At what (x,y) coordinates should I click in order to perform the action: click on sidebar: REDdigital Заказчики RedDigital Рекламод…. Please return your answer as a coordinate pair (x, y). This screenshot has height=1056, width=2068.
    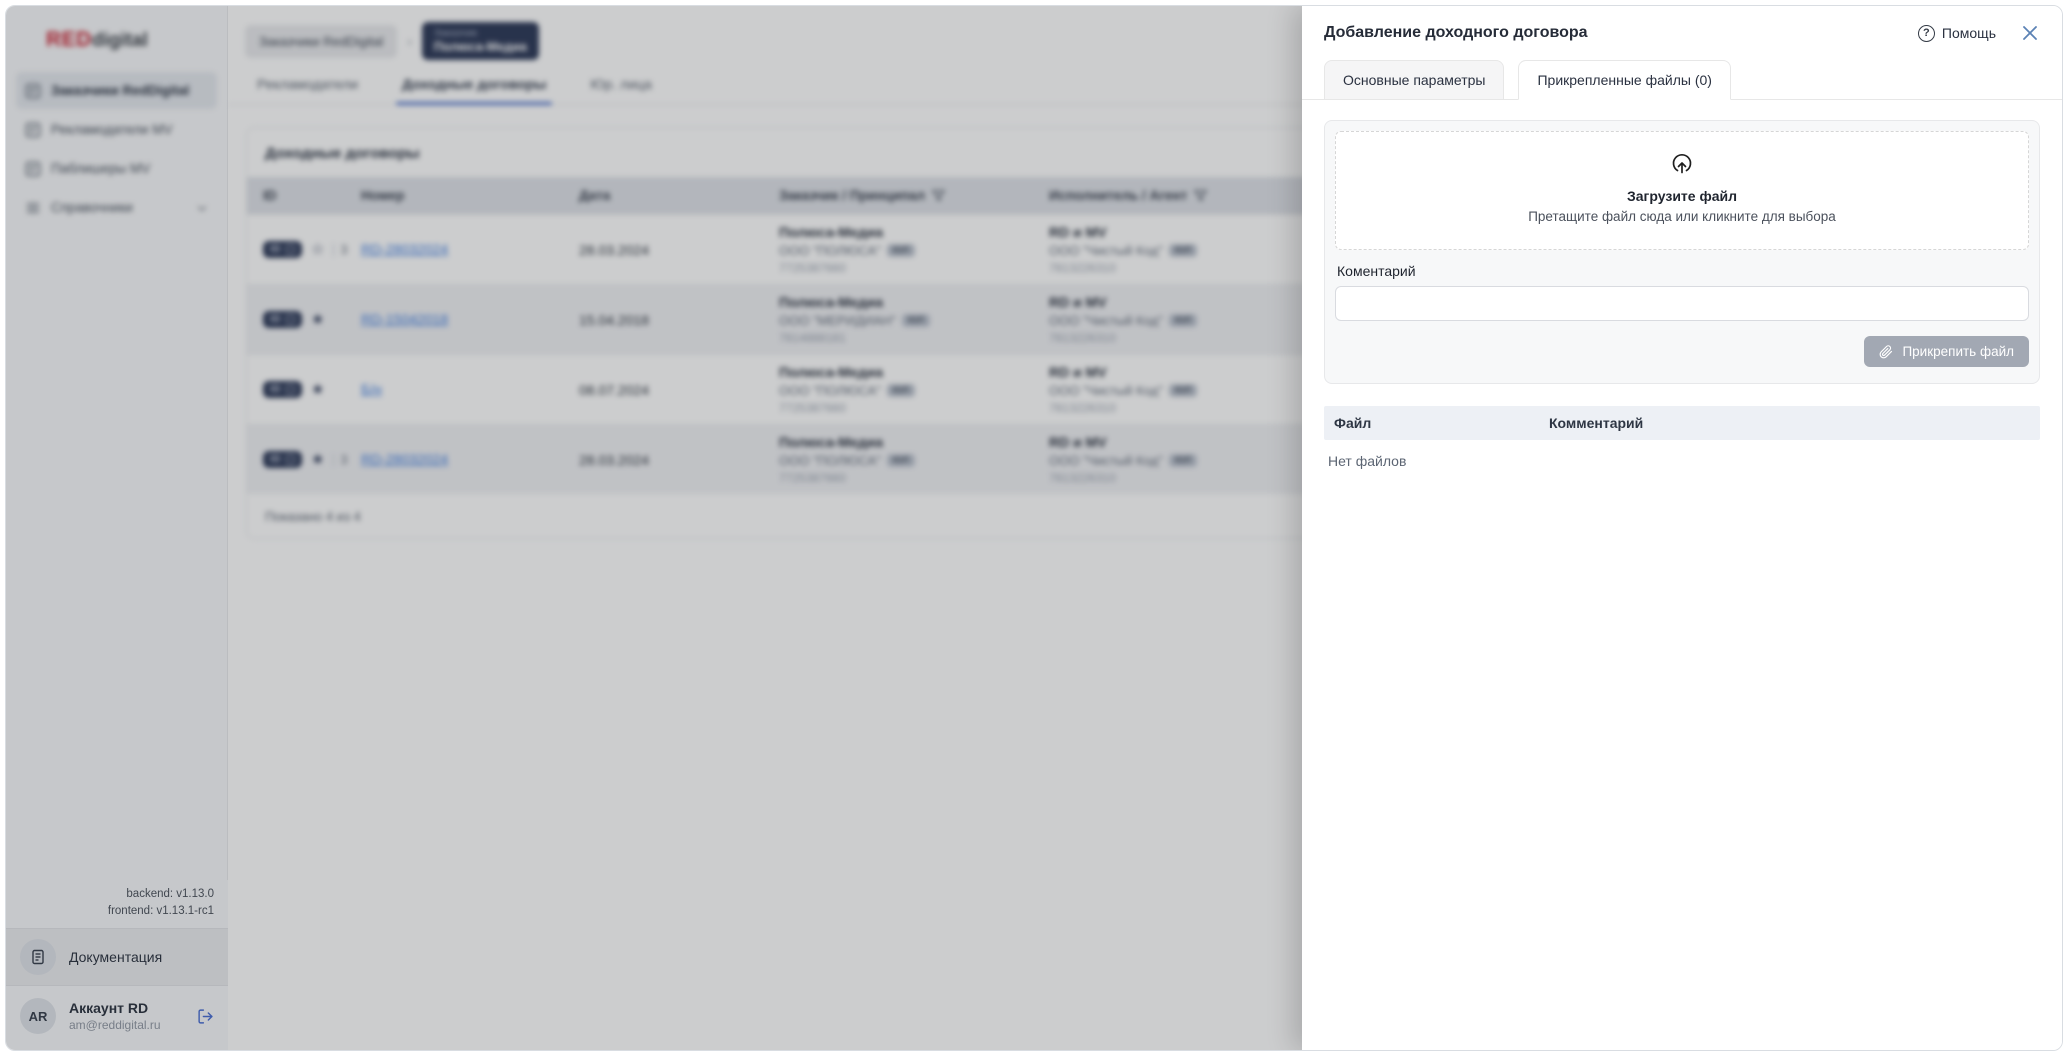
    Looking at the image, I should click on (117, 528).